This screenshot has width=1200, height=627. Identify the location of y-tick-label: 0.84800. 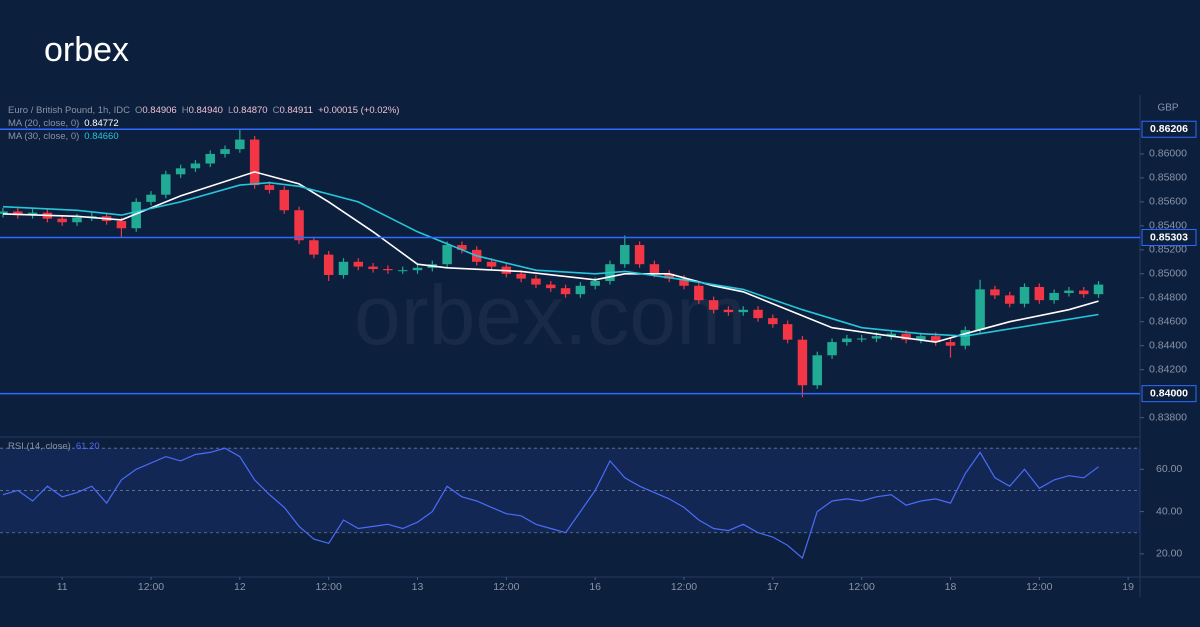
(1168, 298).